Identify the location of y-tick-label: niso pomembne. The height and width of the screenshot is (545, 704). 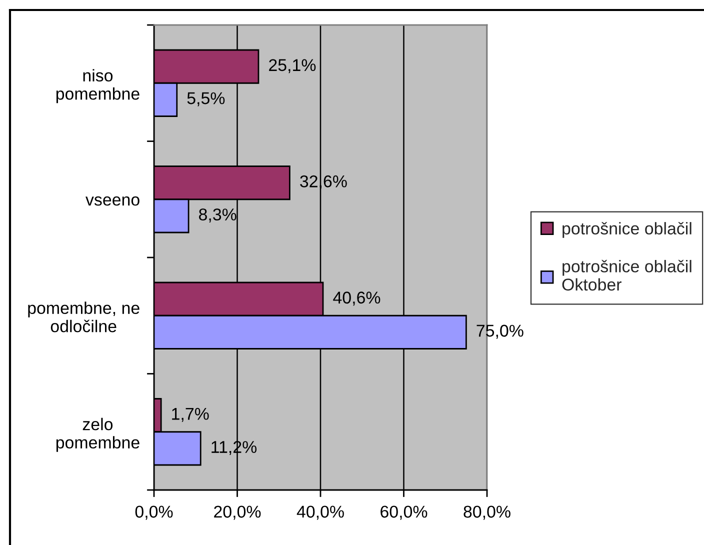
(98, 86).